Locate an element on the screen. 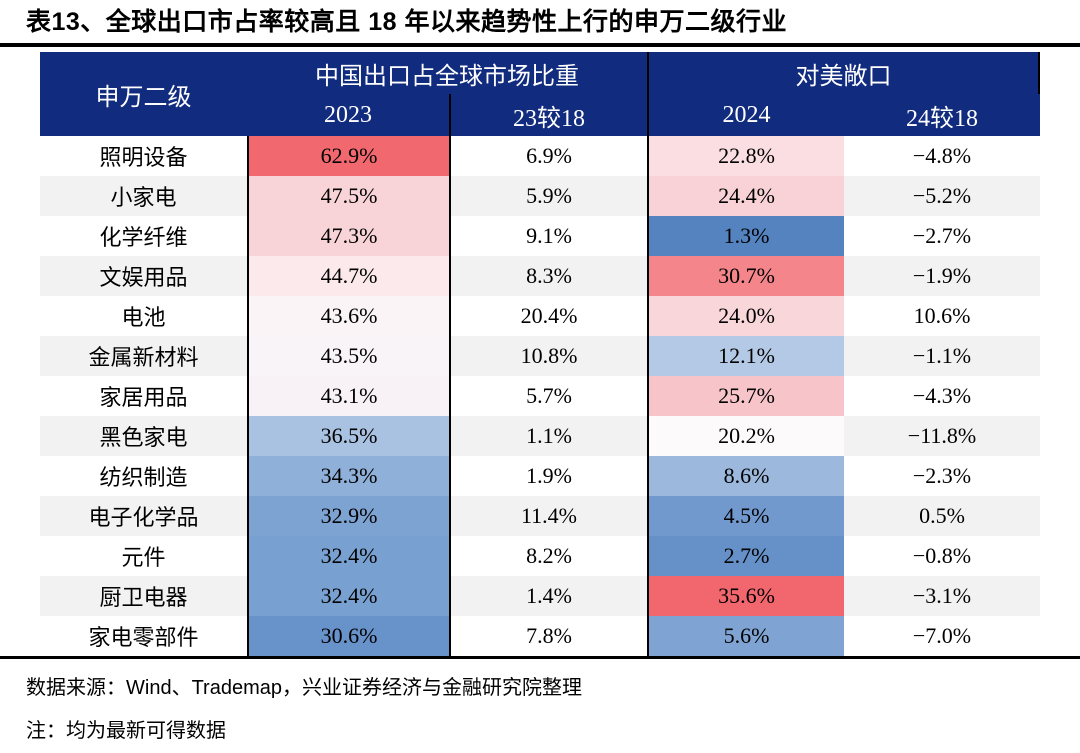  chg-23-vs-18-cell: 20.4% is located at coordinates (548, 316).